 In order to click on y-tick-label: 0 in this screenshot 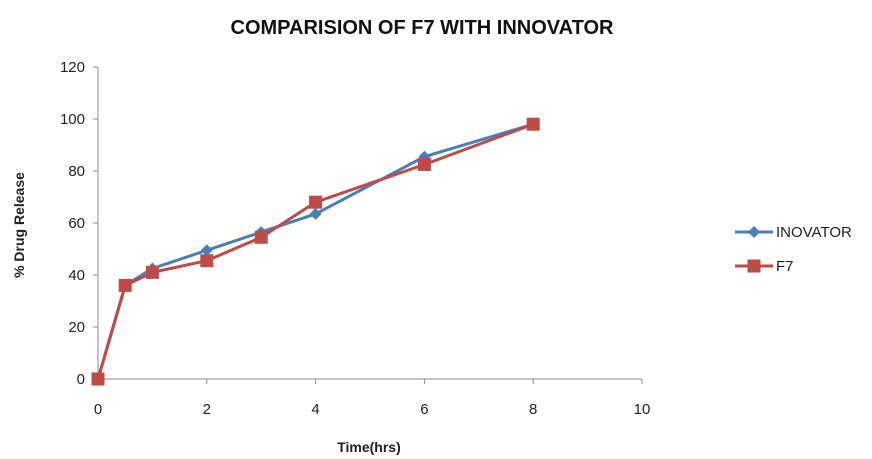, I will do `click(81, 379)`.